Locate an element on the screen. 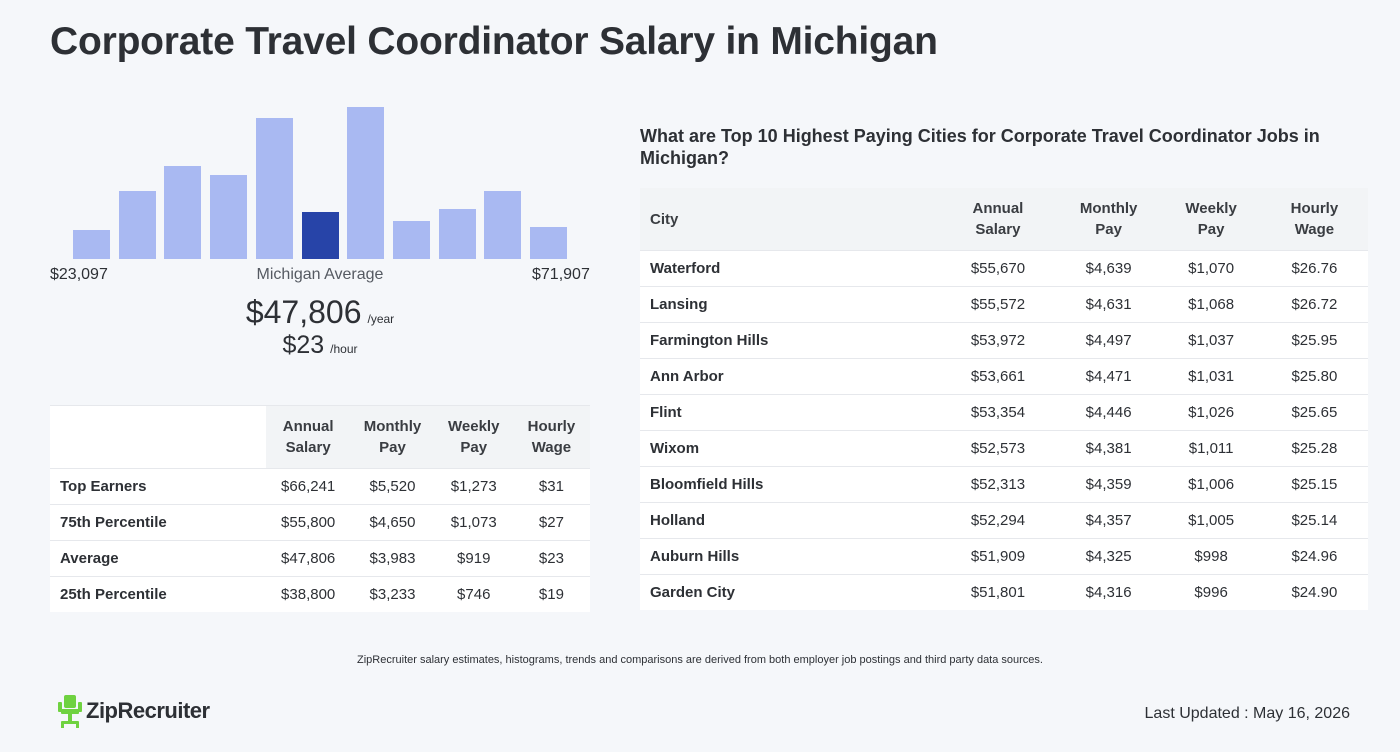 The width and height of the screenshot is (1400, 752). city-cell: $25.28 is located at coordinates (1314, 448).